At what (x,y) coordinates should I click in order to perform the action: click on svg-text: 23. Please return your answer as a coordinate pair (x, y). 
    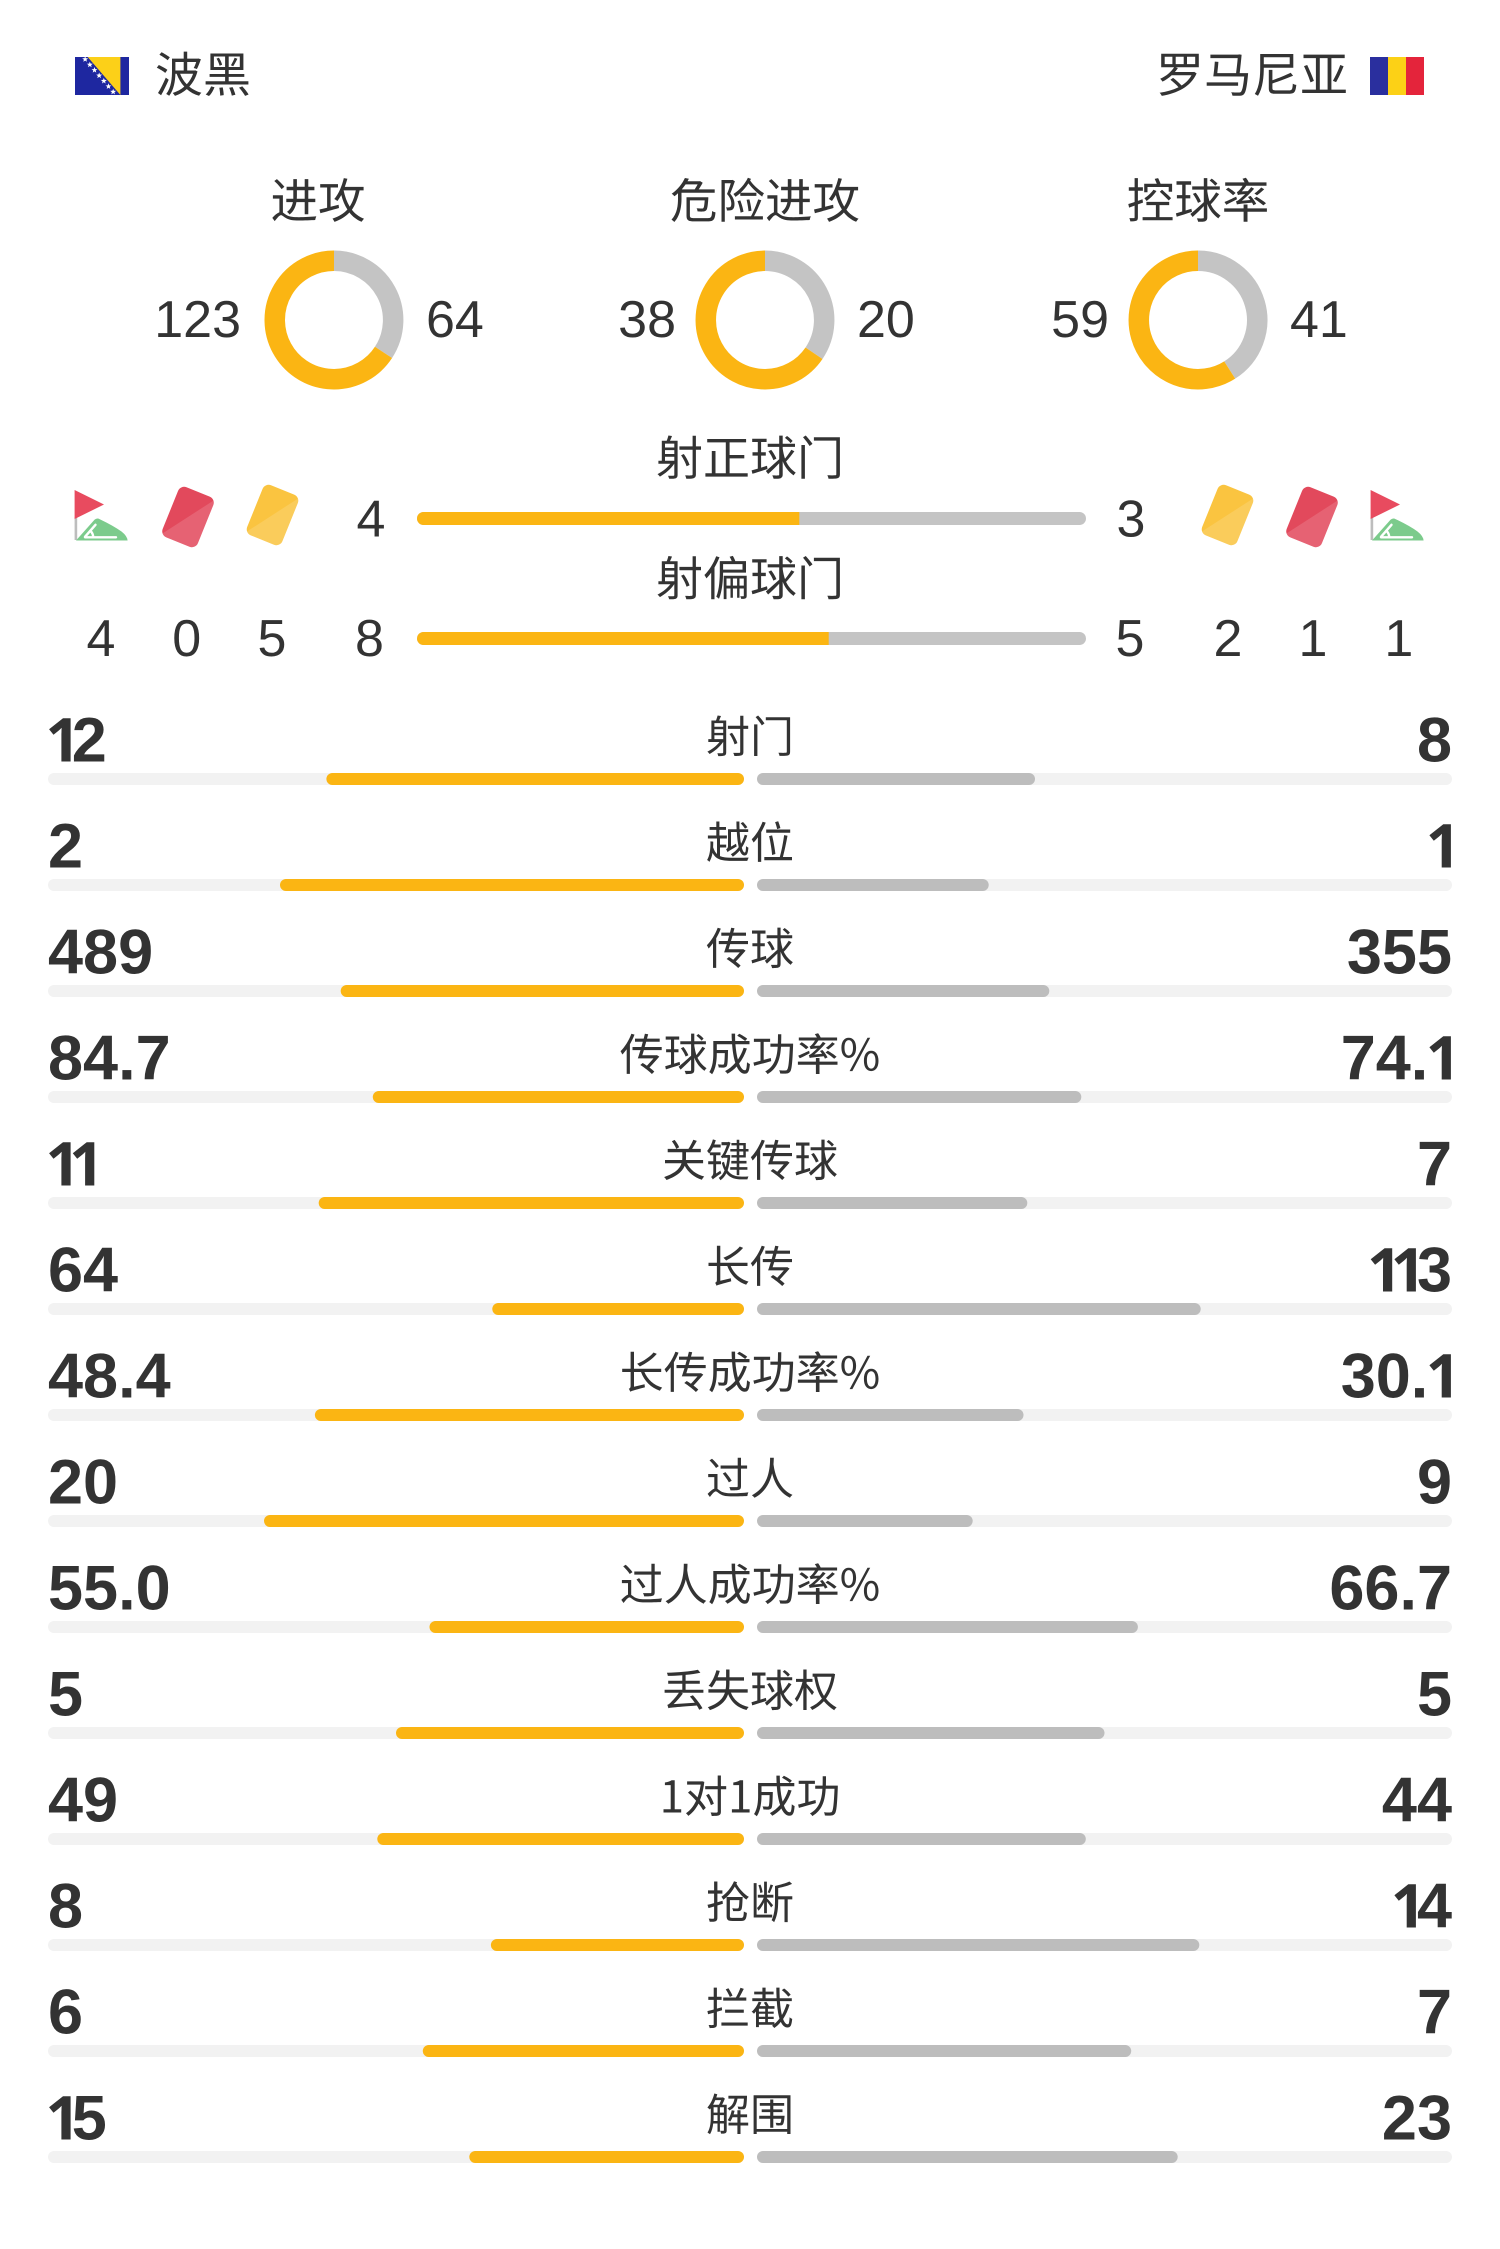
    Looking at the image, I should click on (1417, 2119).